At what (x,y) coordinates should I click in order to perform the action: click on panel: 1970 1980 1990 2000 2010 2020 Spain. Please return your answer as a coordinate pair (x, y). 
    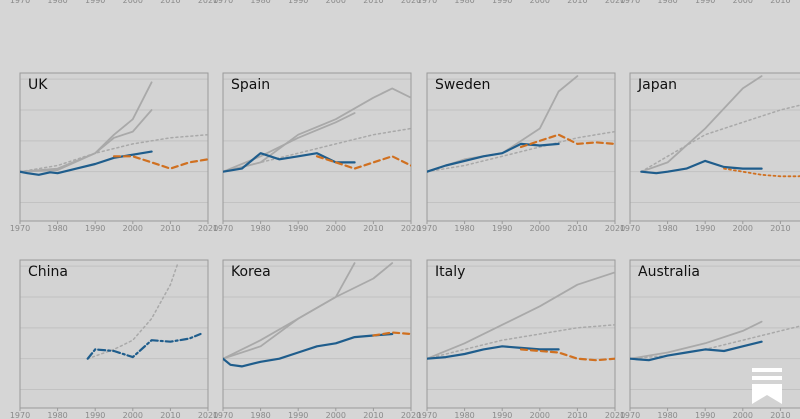
    Looking at the image, I should click on (317, 152).